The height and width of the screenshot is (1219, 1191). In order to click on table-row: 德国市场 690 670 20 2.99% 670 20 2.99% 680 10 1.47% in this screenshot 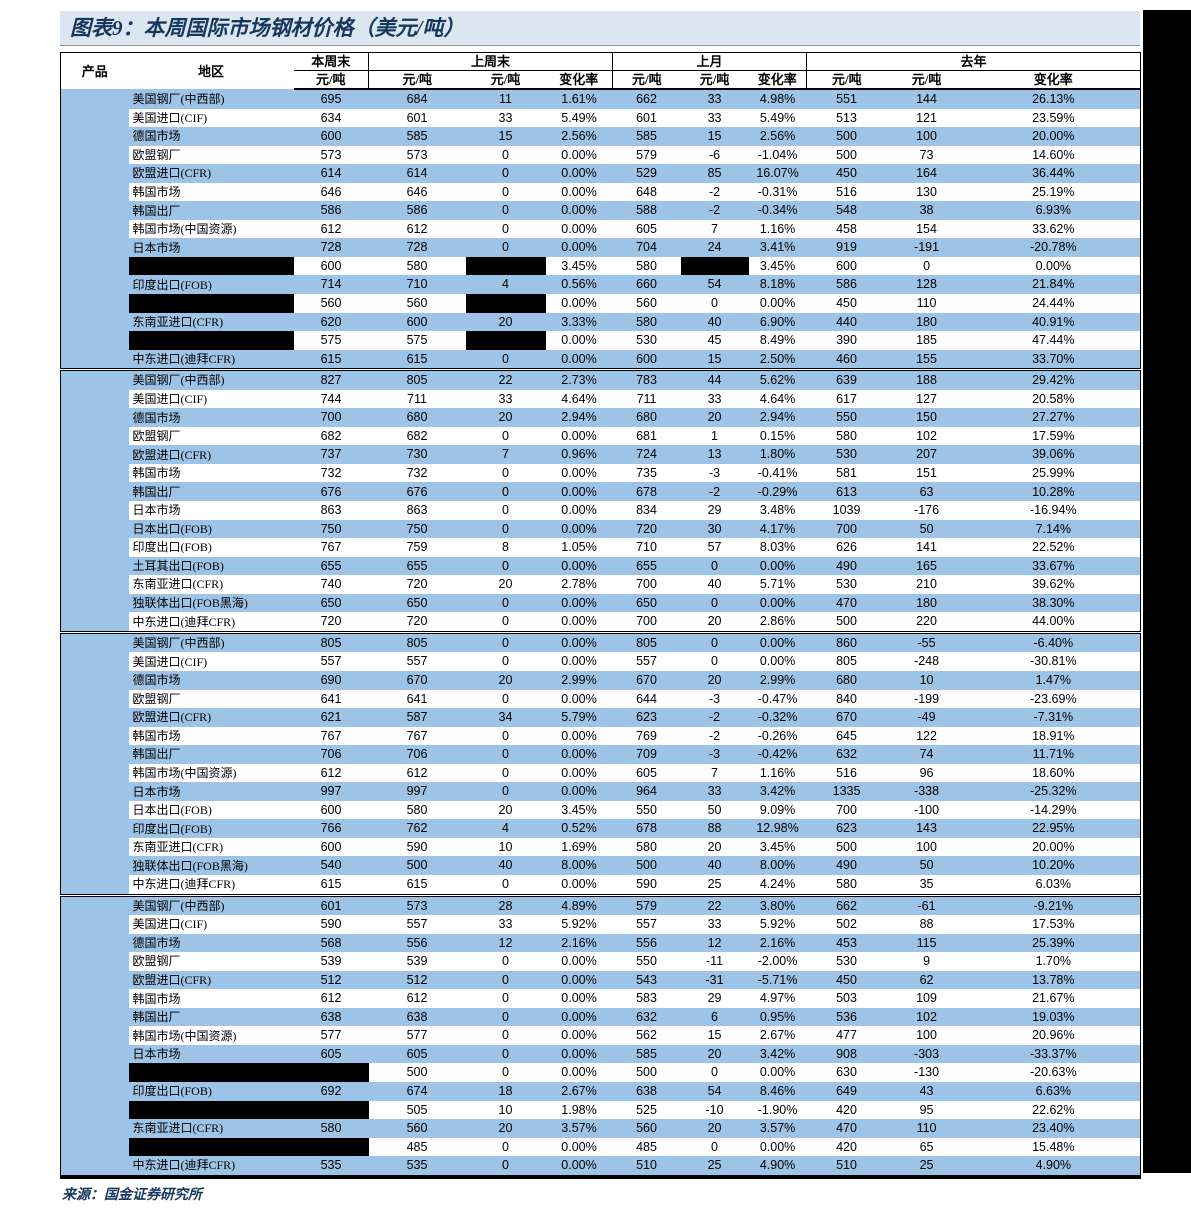, I will do `click(601, 680)`.